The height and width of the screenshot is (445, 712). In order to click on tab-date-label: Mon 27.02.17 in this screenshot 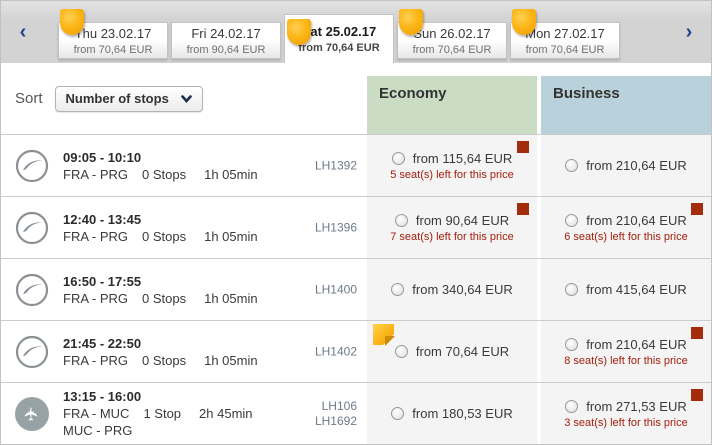, I will do `click(565, 33)`.